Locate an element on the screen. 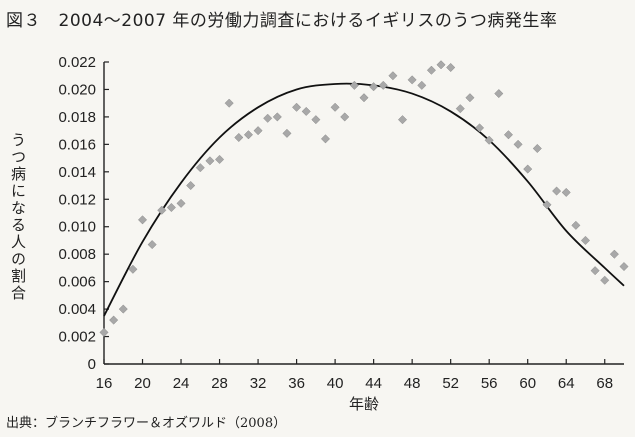 Image resolution: width=635 pixels, height=437 pixels. chart-title: 図３ 2004～2007 年の労働力調査におけるイギリスのうつ病発生率 is located at coordinates (282, 21).